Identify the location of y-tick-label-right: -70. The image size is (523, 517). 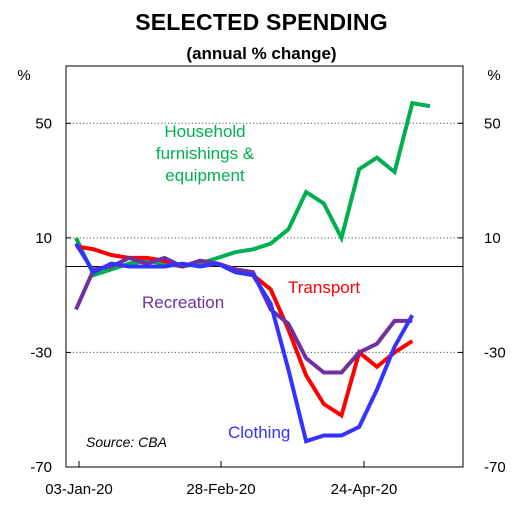
(495, 467).